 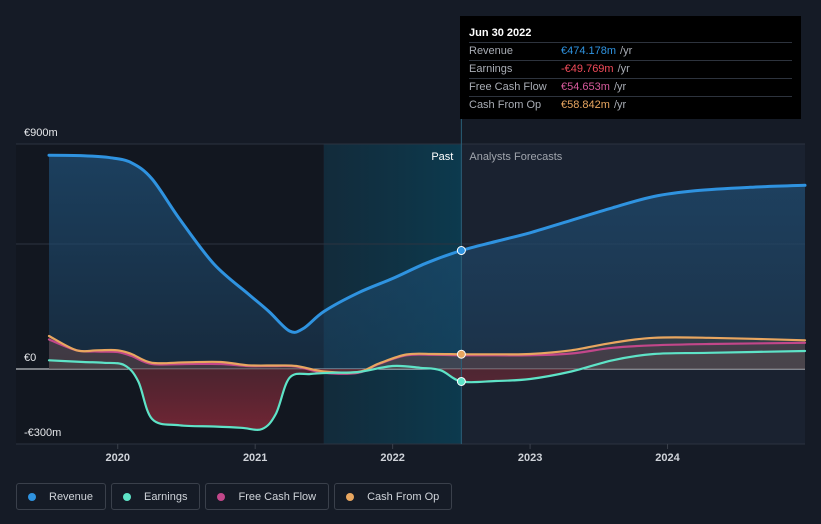 What do you see at coordinates (515, 157) in the screenshot?
I see `forecast-label: Analysts Forecasts` at bounding box center [515, 157].